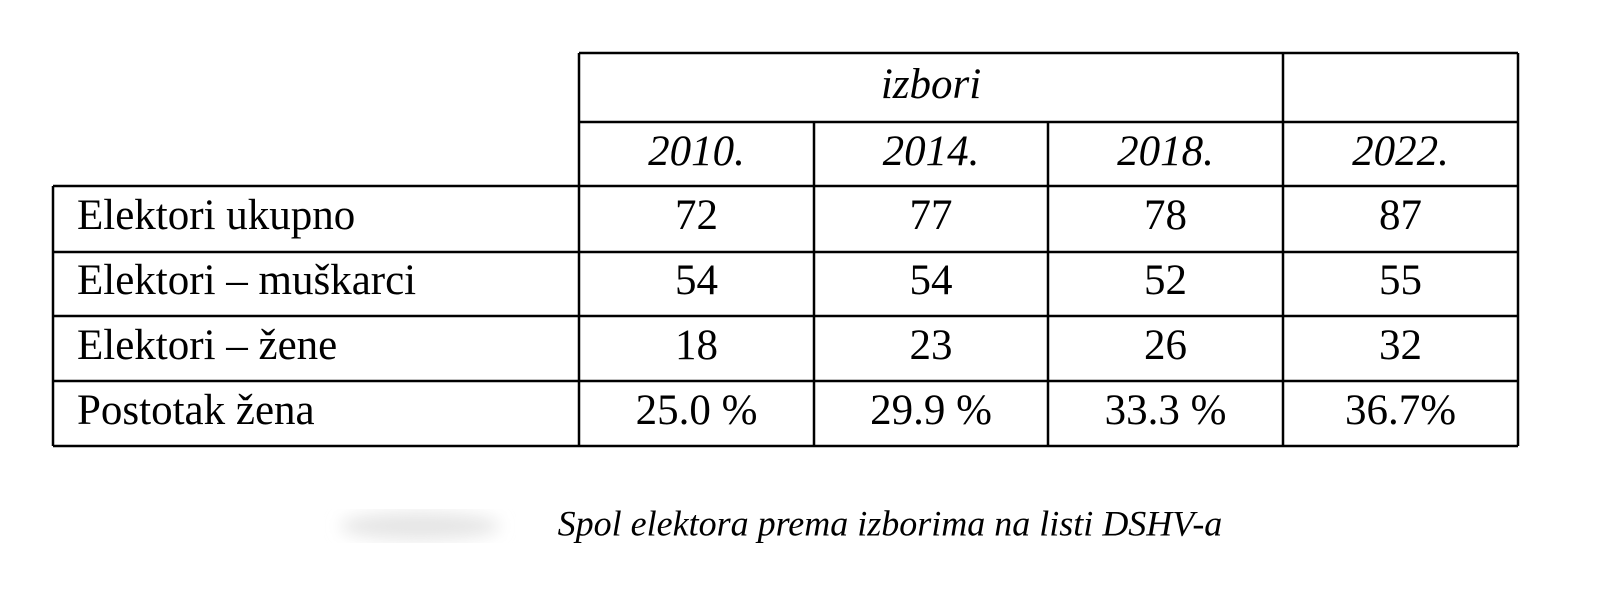 This screenshot has height=592, width=1600. Describe the element at coordinates (931, 215) in the screenshot. I see `cell: 77` at that location.